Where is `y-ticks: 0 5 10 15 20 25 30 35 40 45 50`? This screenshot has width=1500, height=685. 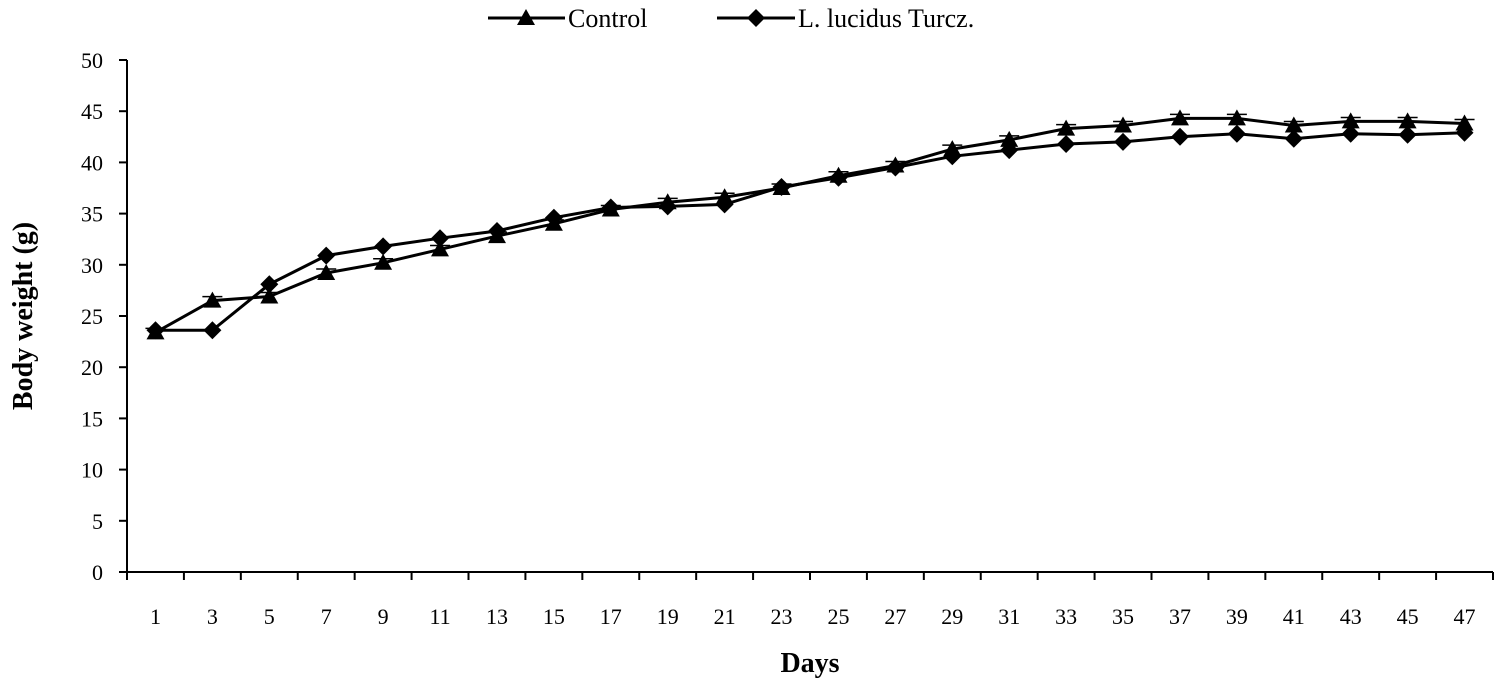
y-ticks: 0 5 10 15 20 25 30 35 40 45 50 is located at coordinates (104, 316).